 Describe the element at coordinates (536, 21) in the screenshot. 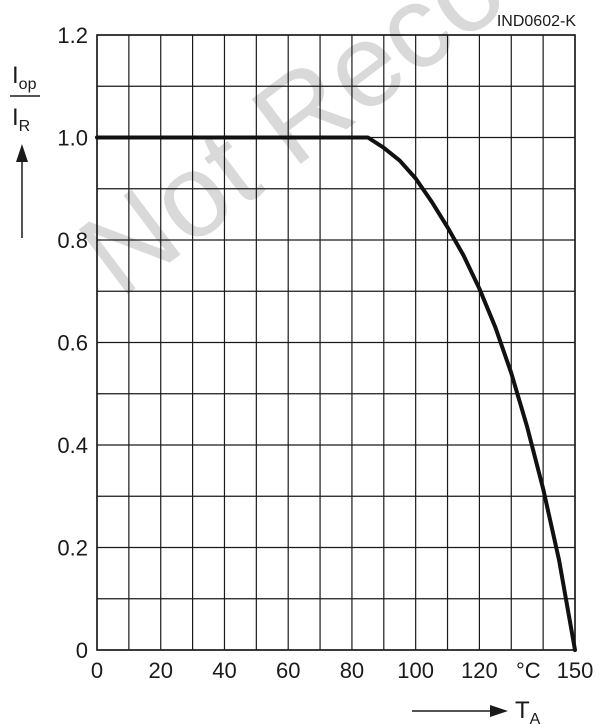

I see `figure-code: IND0602-K` at that location.